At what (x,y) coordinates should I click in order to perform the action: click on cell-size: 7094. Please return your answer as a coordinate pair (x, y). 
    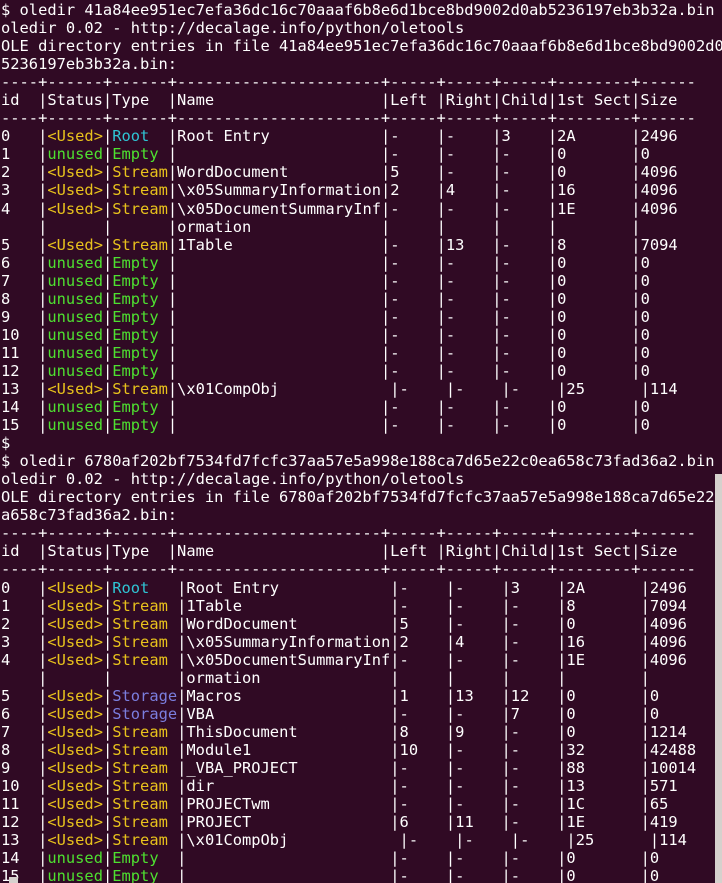
    Looking at the image, I should click on (668, 605).